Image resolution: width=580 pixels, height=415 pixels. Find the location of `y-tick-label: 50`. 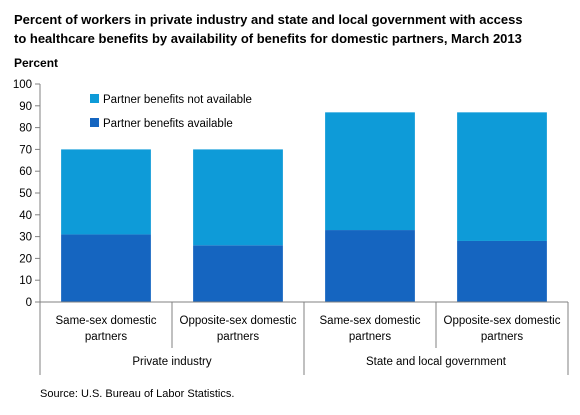

y-tick-label: 50 is located at coordinates (25, 194).